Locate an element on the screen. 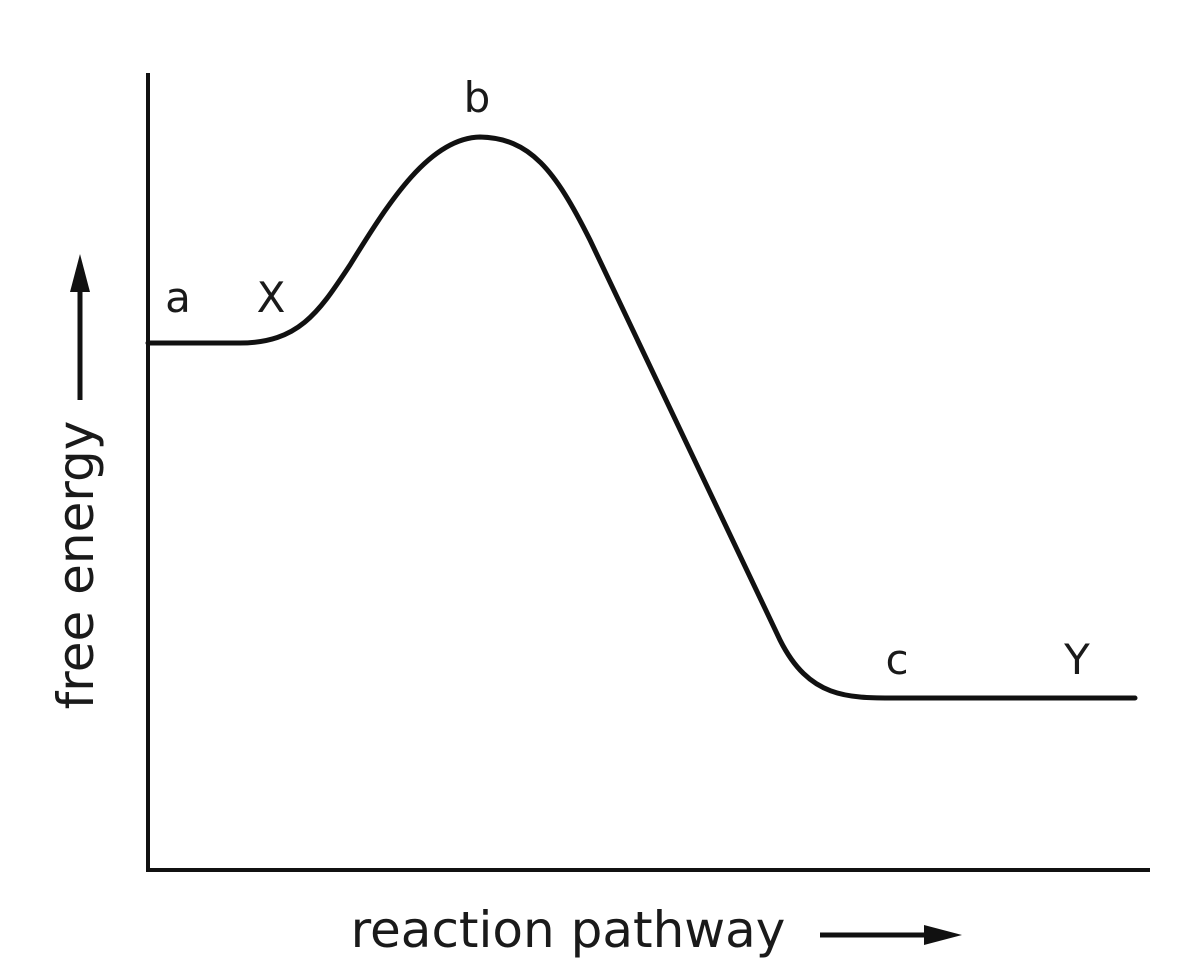 The image size is (1203, 979). point-label-a: a is located at coordinates (178, 297).